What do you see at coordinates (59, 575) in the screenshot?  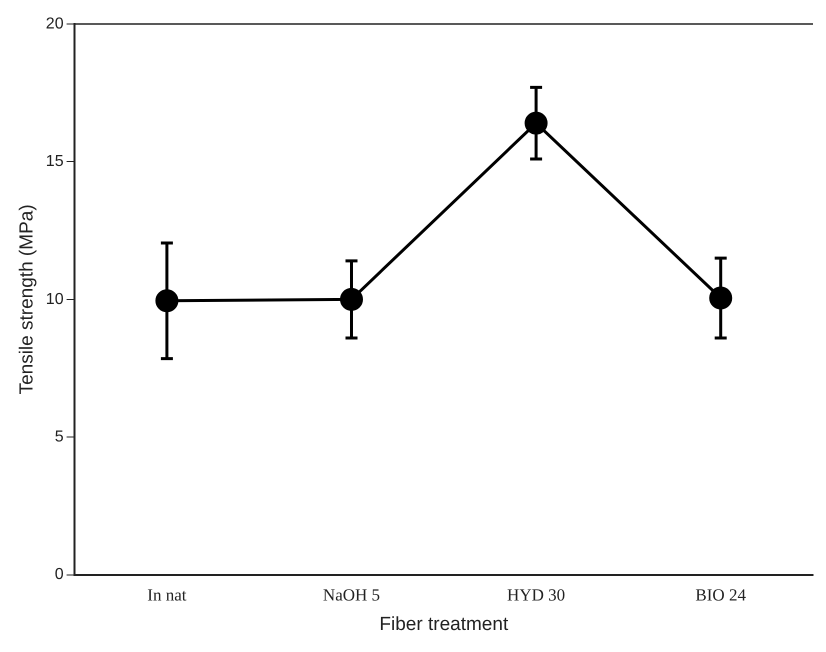 I see `y-tick-label: 0` at bounding box center [59, 575].